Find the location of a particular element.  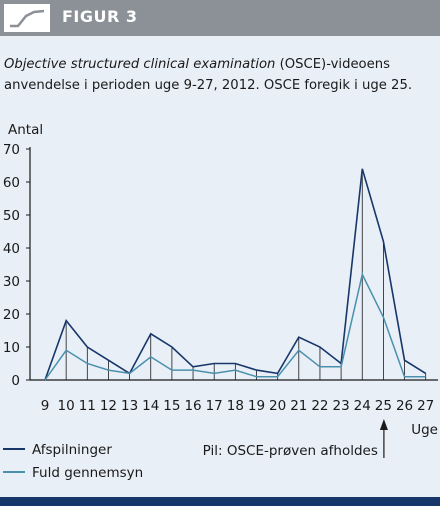

x-tick-label: 26 is located at coordinates (404, 406).